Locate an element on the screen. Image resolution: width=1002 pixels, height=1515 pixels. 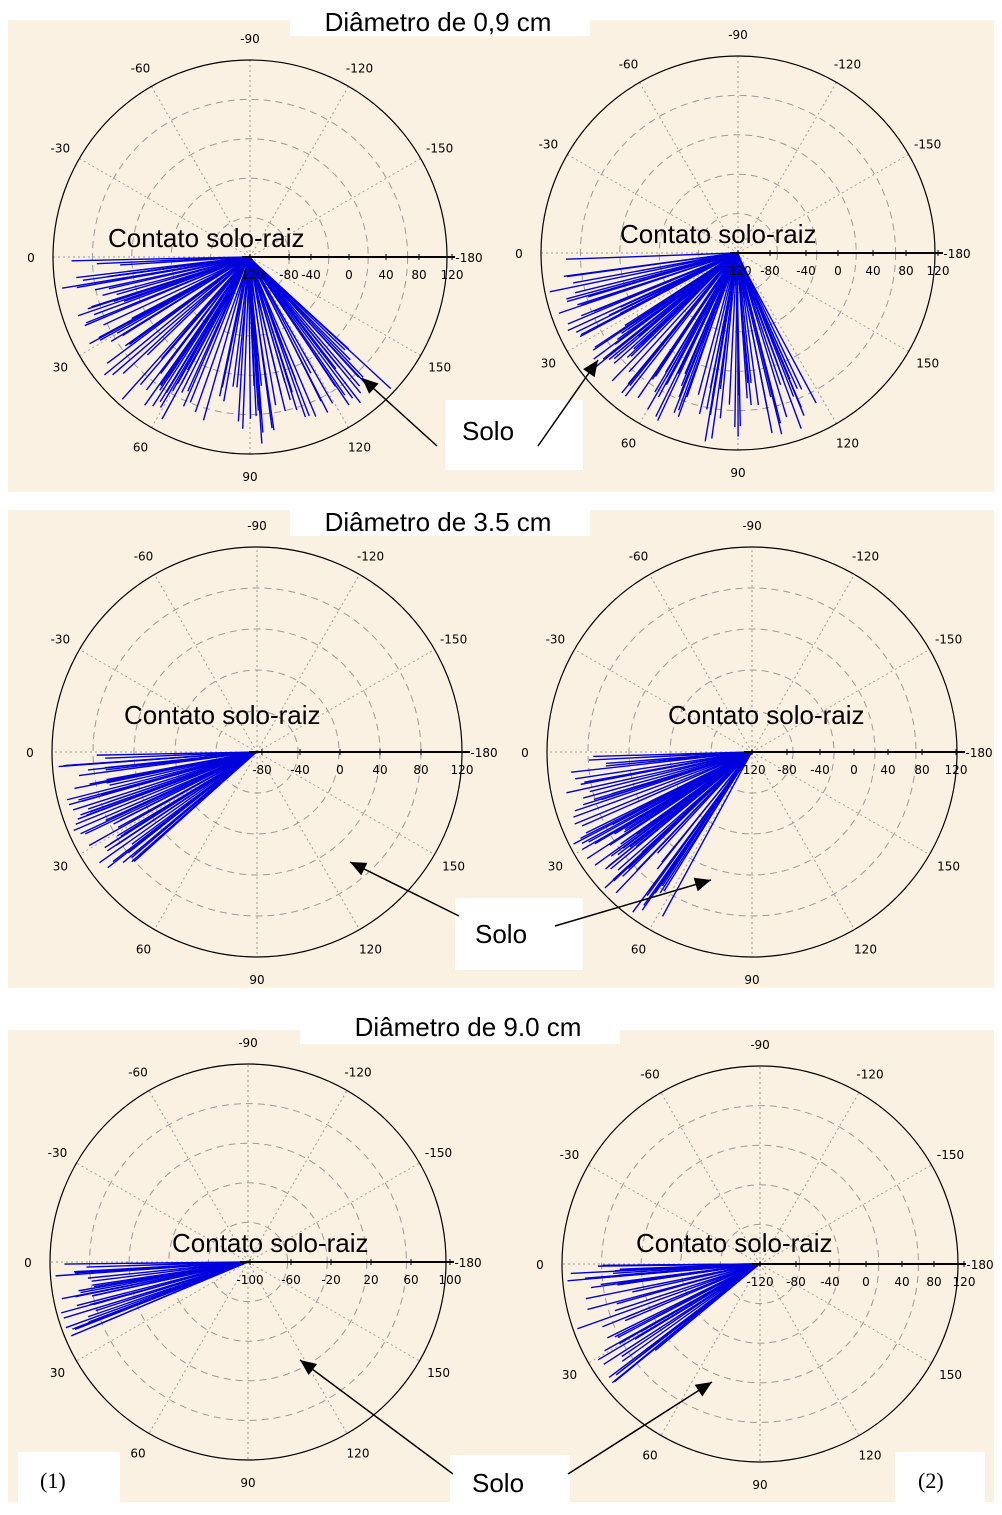
panel-label-2: (2) is located at coordinates (931, 1480).